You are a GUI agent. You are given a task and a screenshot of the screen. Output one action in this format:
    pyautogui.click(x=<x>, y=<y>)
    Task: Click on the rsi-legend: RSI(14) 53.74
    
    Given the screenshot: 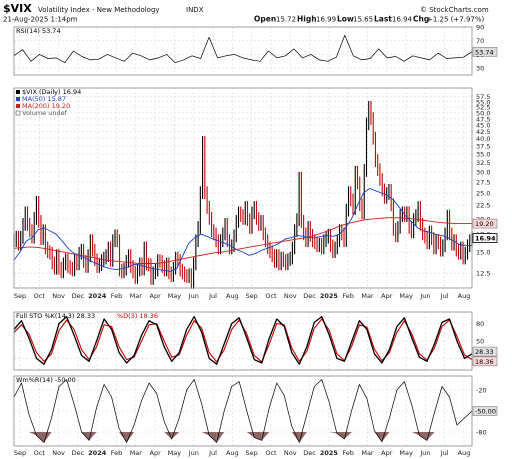 What is the action you would take?
    pyautogui.click(x=38, y=31)
    